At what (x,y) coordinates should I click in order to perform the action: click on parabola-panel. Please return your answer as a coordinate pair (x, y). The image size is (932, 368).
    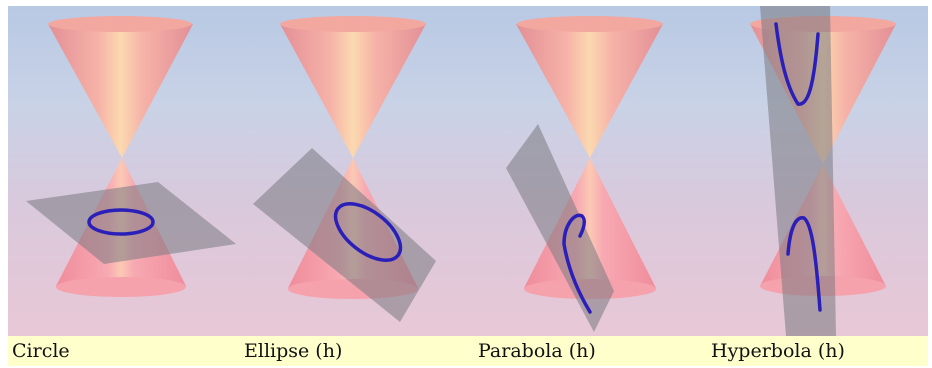
    Looking at the image, I should click on (584, 174).